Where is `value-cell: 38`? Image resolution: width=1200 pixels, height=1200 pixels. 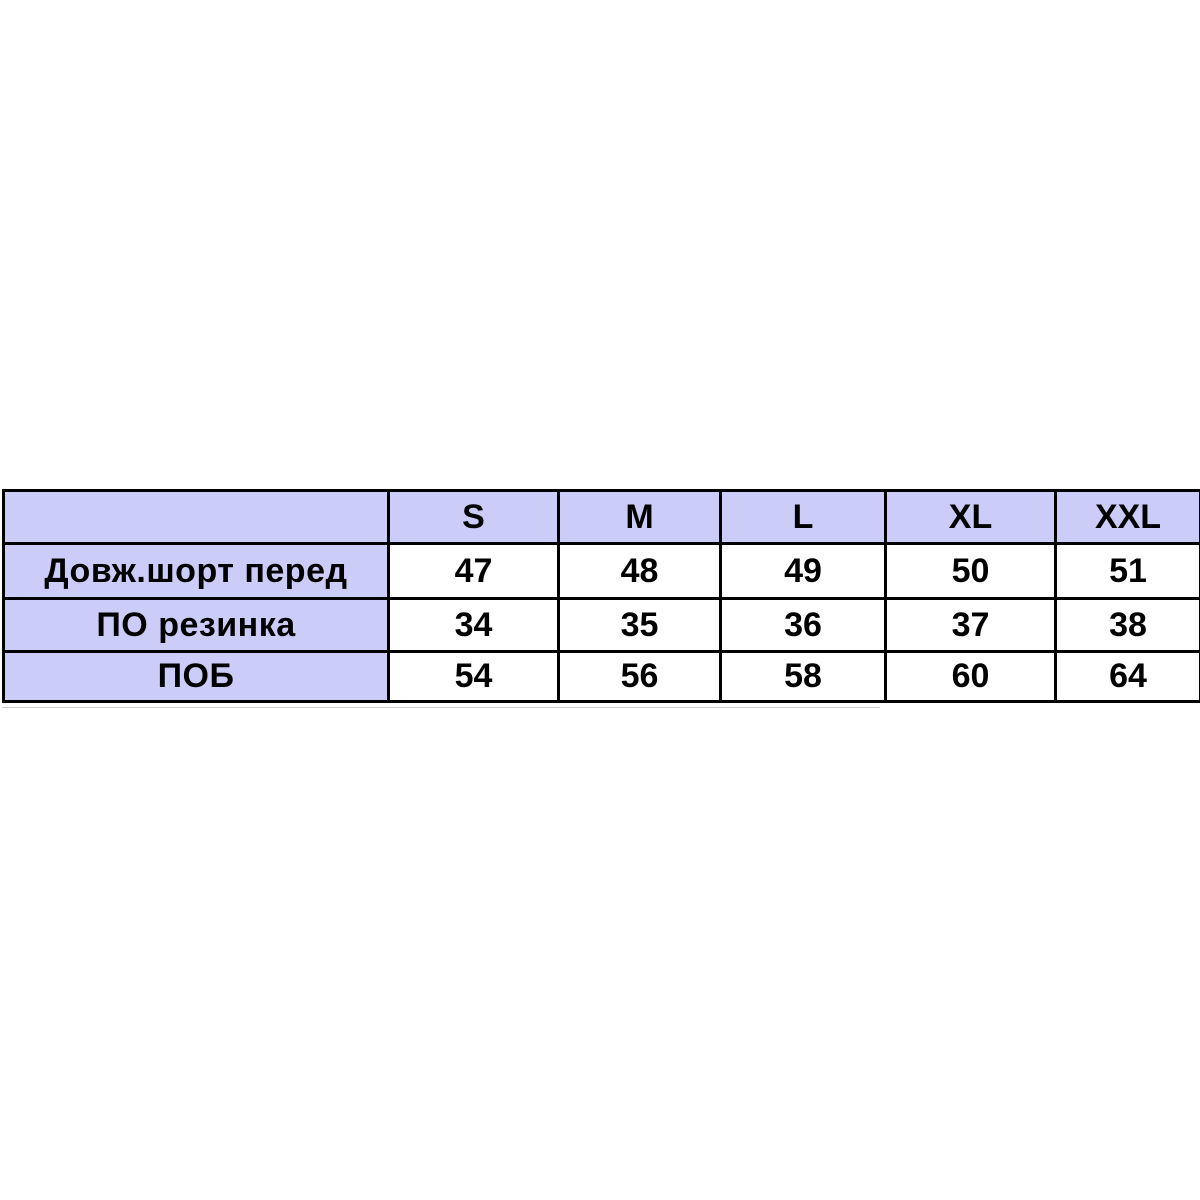 value-cell: 38 is located at coordinates (1127, 625).